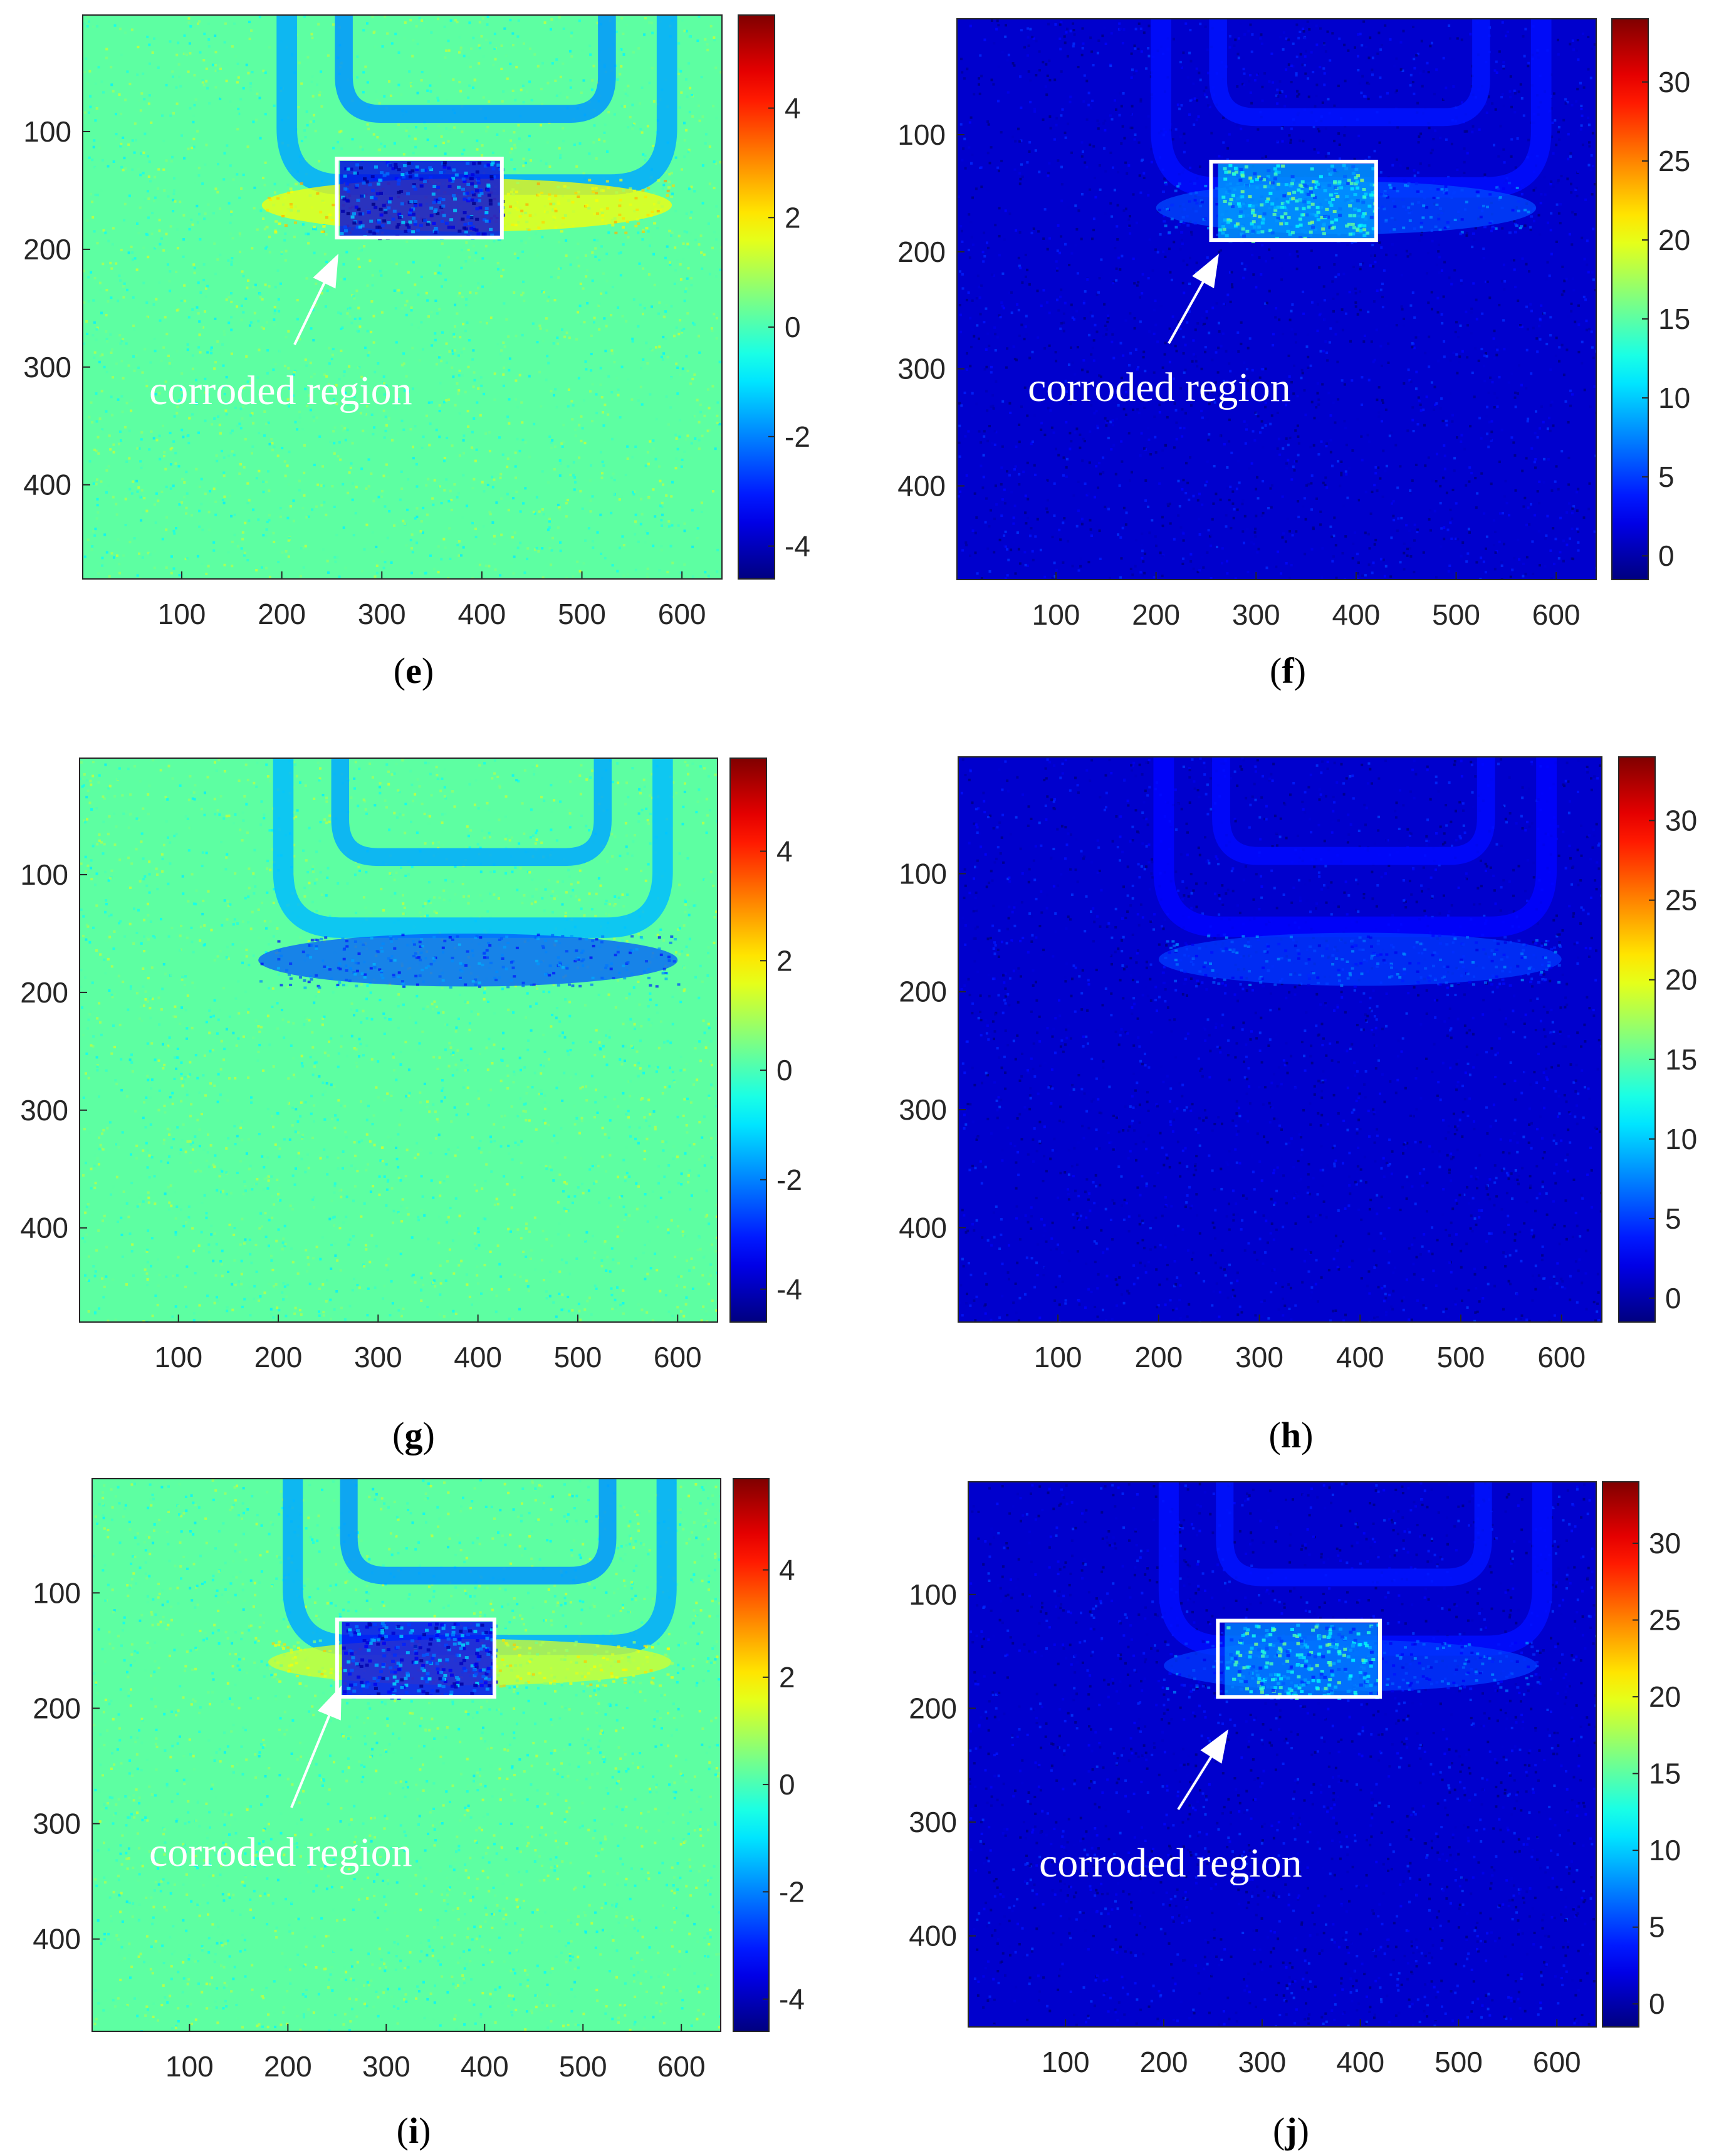 Image resolution: width=1709 pixels, height=2156 pixels. I want to click on panel-caption: (f), so click(1288, 670).